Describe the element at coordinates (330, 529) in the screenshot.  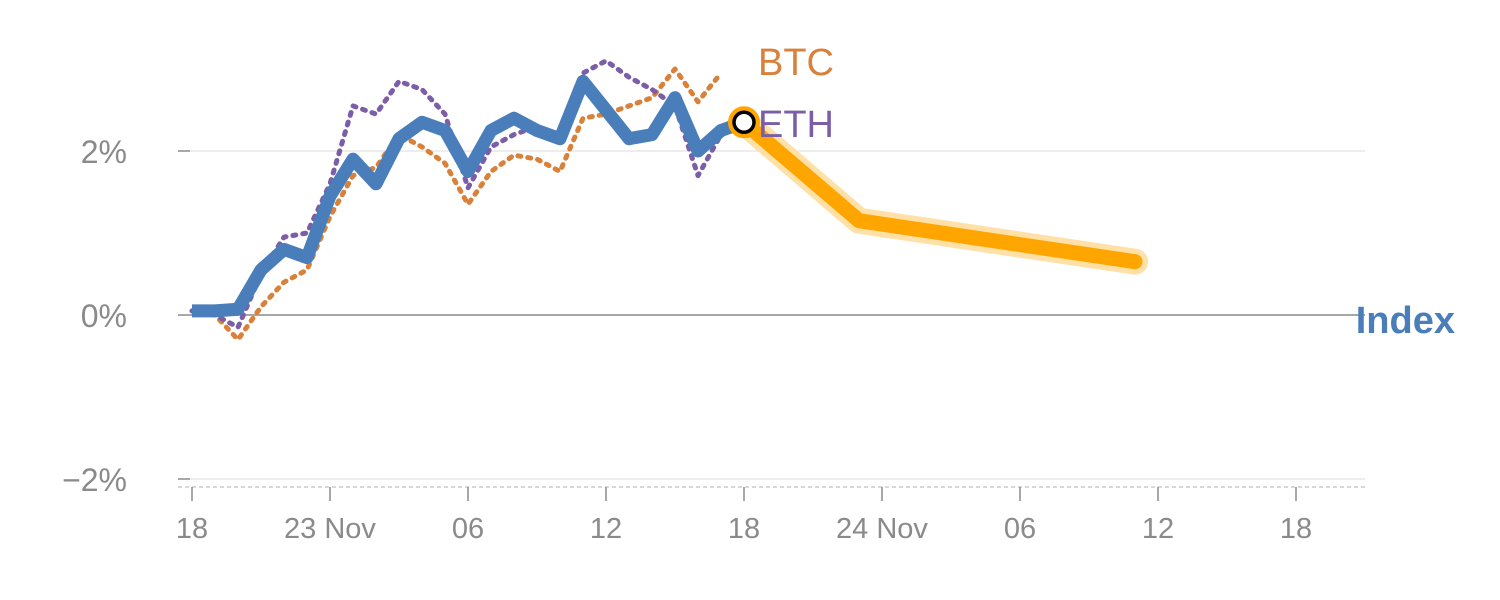
I see `x-tick-label: 23 Nov` at that location.